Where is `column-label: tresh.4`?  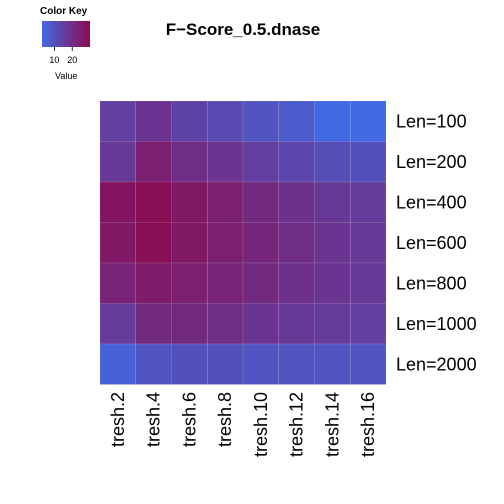 column-label: tresh.4 is located at coordinates (154, 419).